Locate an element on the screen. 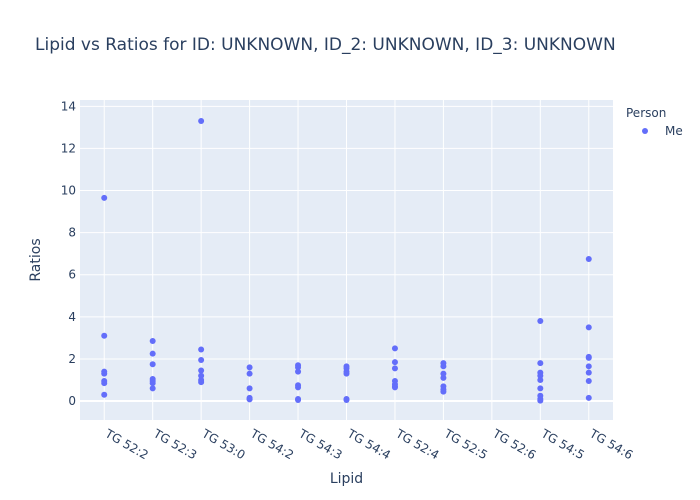 This screenshot has height=500, width=700. legend-title: Person is located at coordinates (646, 113).